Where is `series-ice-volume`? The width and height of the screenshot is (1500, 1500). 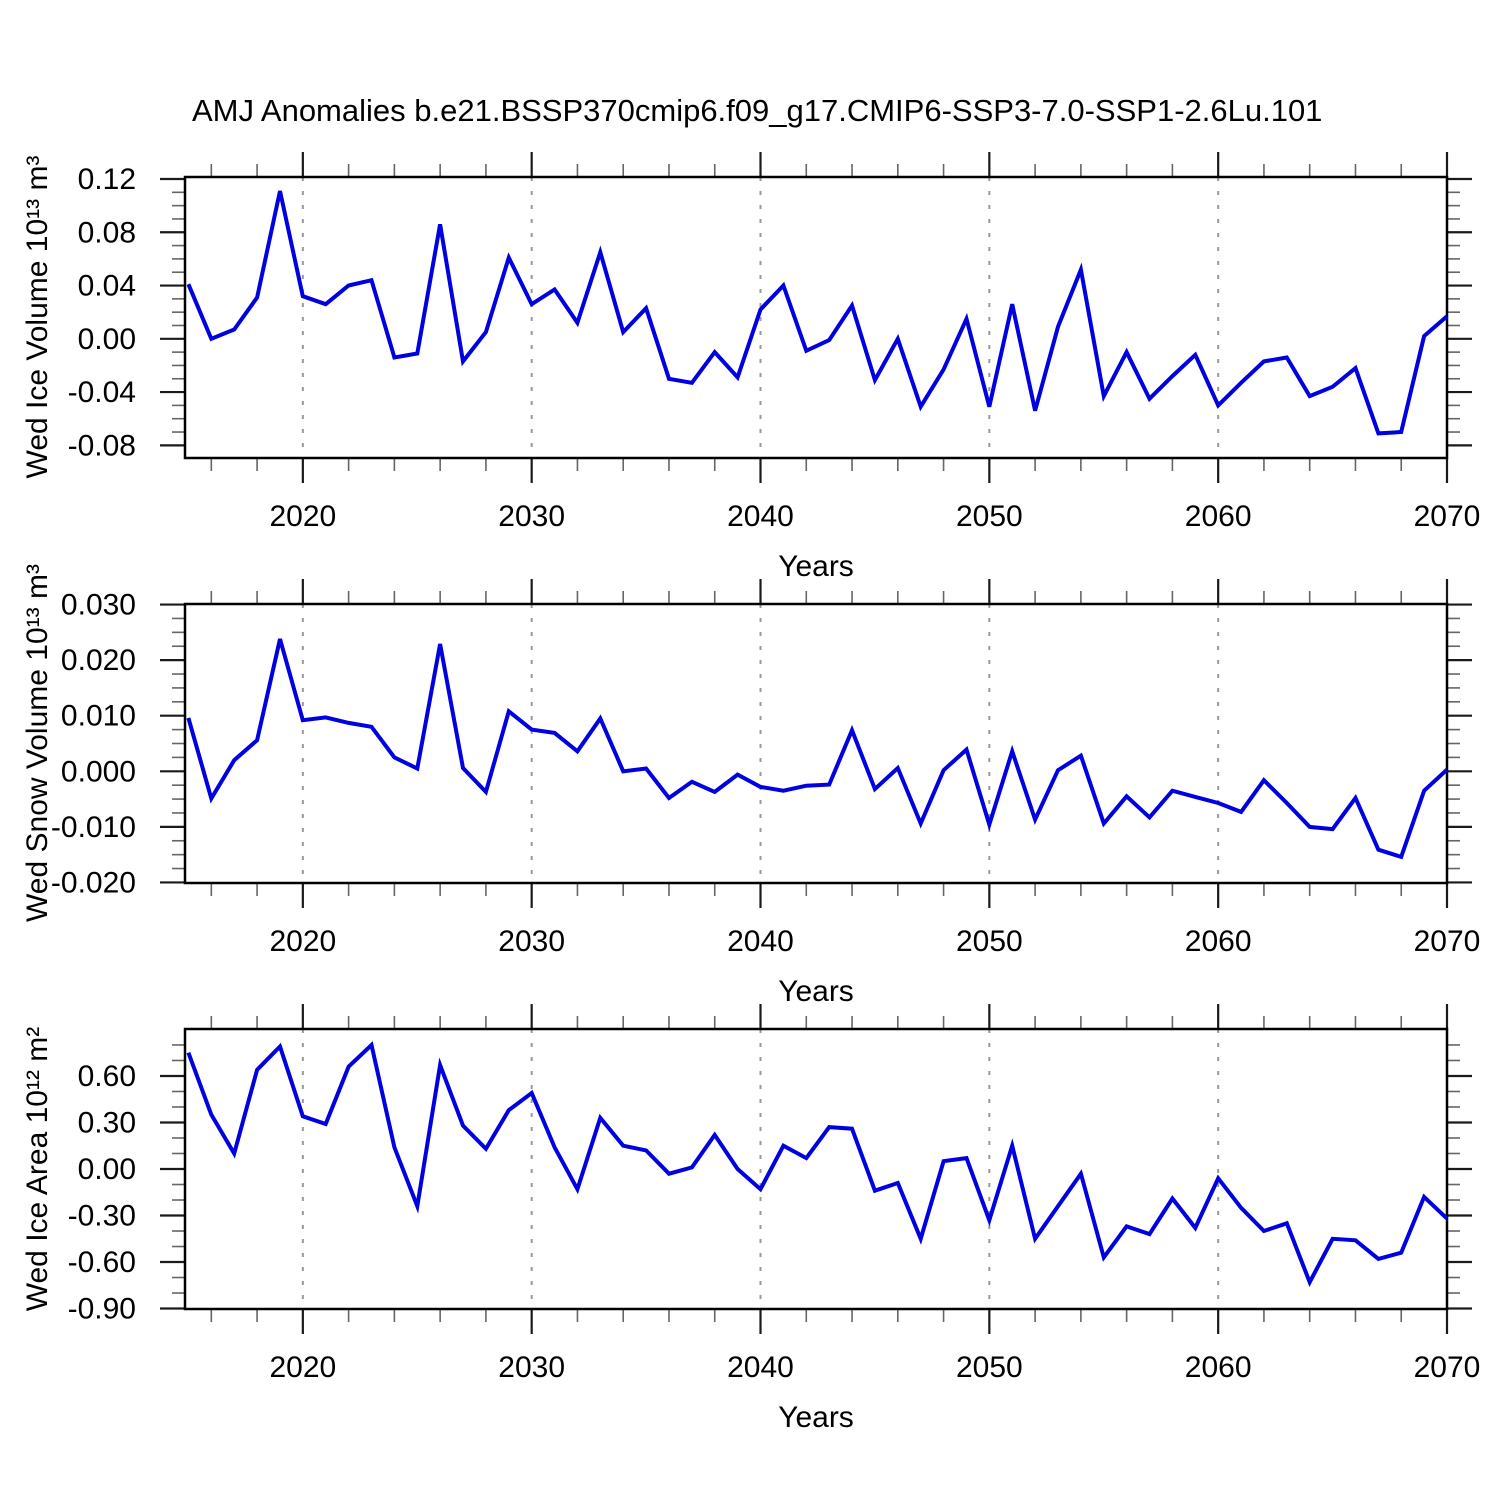 series-ice-volume is located at coordinates (817, 313).